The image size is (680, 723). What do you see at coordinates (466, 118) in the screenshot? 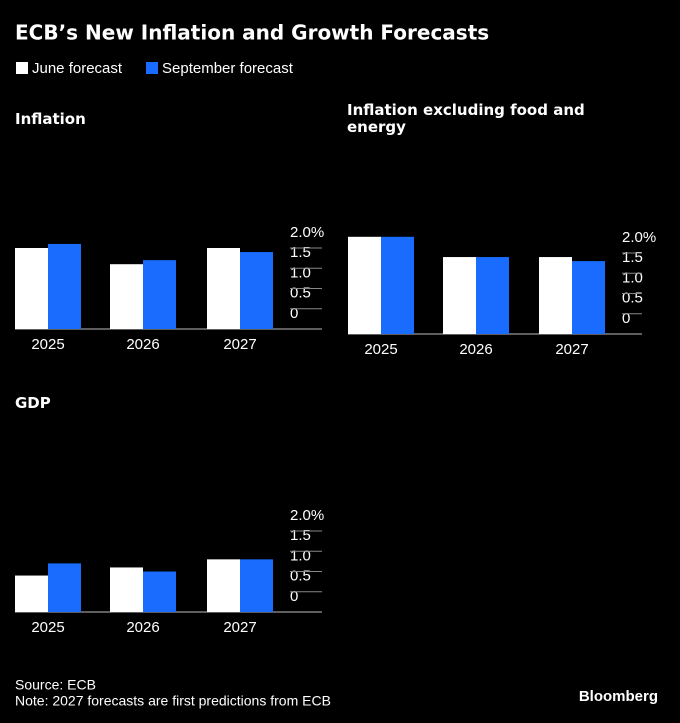
I see `panel-title: Inflation excluding food and energy` at bounding box center [466, 118].